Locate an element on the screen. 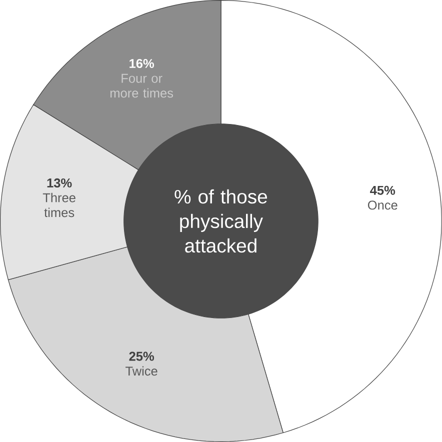 This screenshot has height=442, width=442. data-label: 25% is located at coordinates (141, 356).